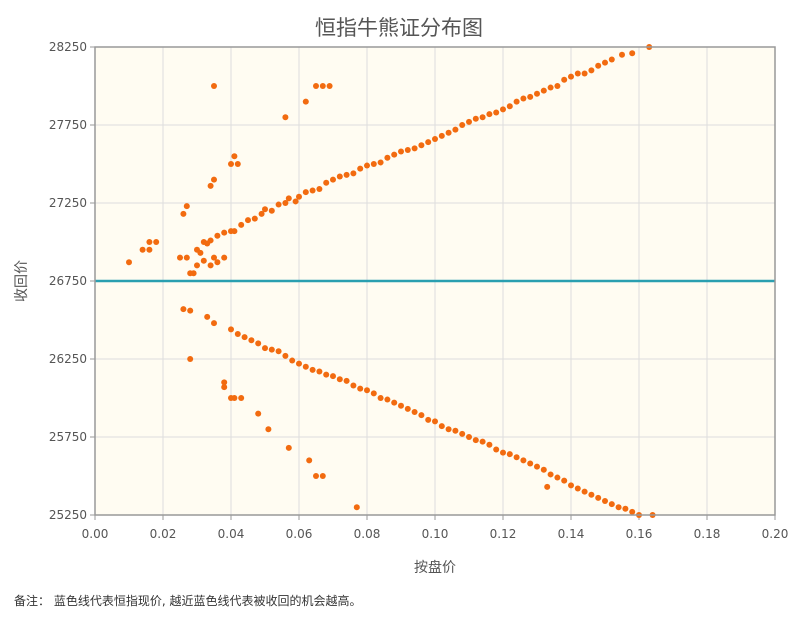  What do you see at coordinates (68, 359) in the screenshot?
I see `y-tick-label: 26250` at bounding box center [68, 359].